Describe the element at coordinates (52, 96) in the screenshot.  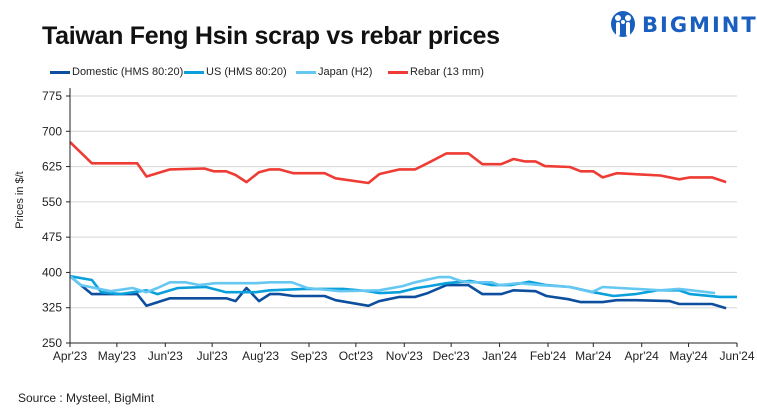
I see `y-tick-label: 775` at that location.